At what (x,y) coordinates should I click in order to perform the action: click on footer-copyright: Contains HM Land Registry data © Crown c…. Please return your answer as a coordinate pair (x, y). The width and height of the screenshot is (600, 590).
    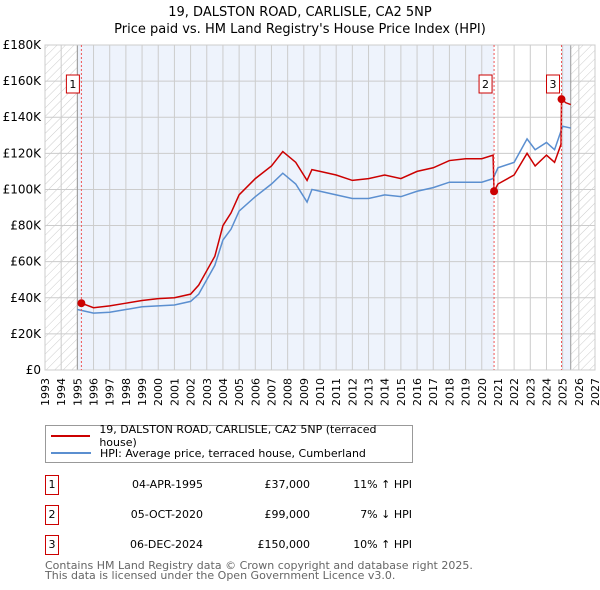
    Looking at the image, I should click on (259, 565).